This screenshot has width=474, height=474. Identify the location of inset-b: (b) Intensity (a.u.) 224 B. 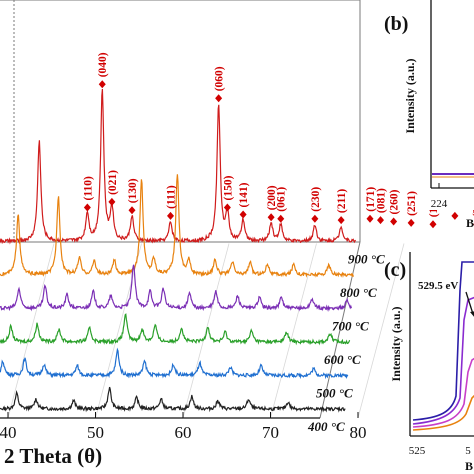
(429, 115).